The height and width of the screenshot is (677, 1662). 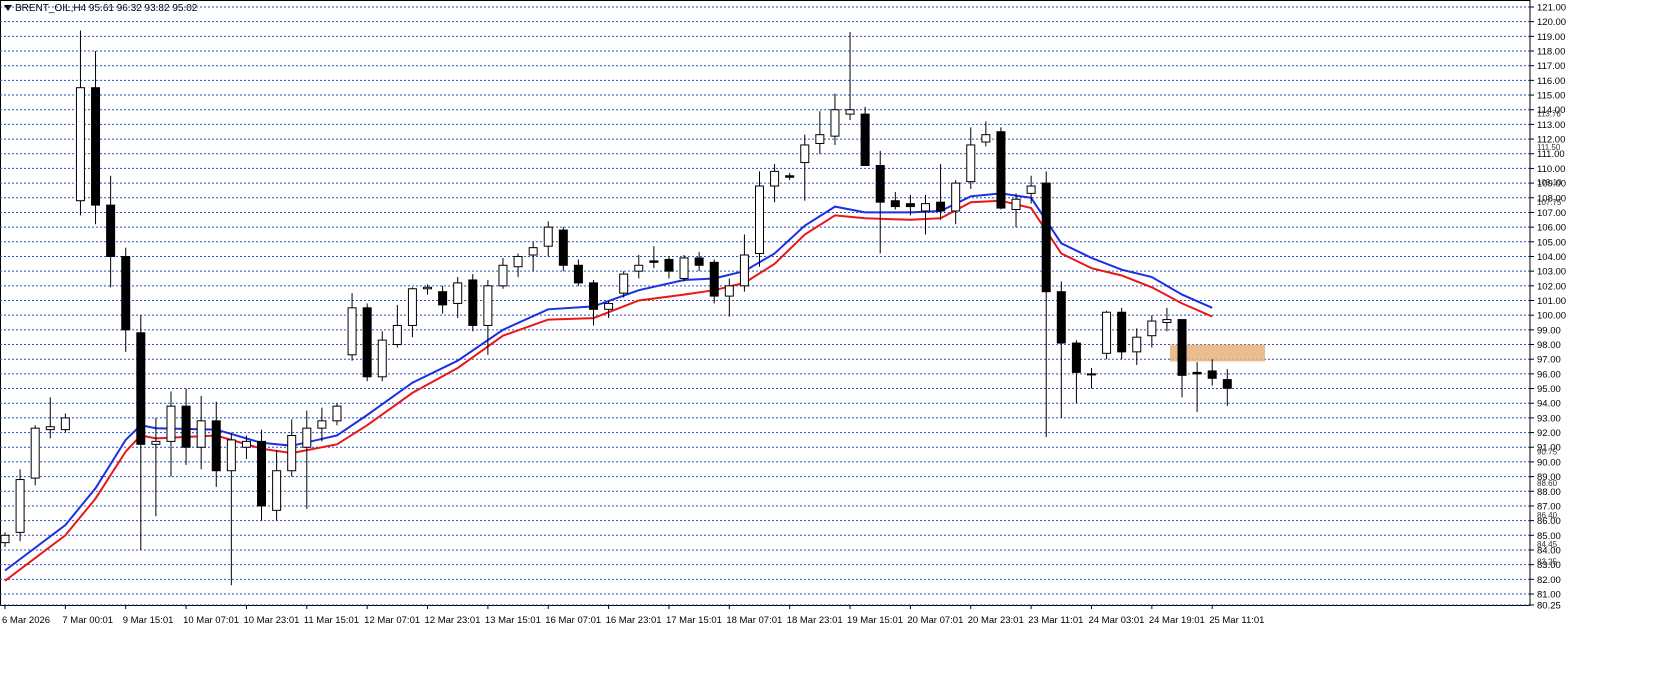 I want to click on x-tick-label: 18 Mar 23:01, so click(x=815, y=620).